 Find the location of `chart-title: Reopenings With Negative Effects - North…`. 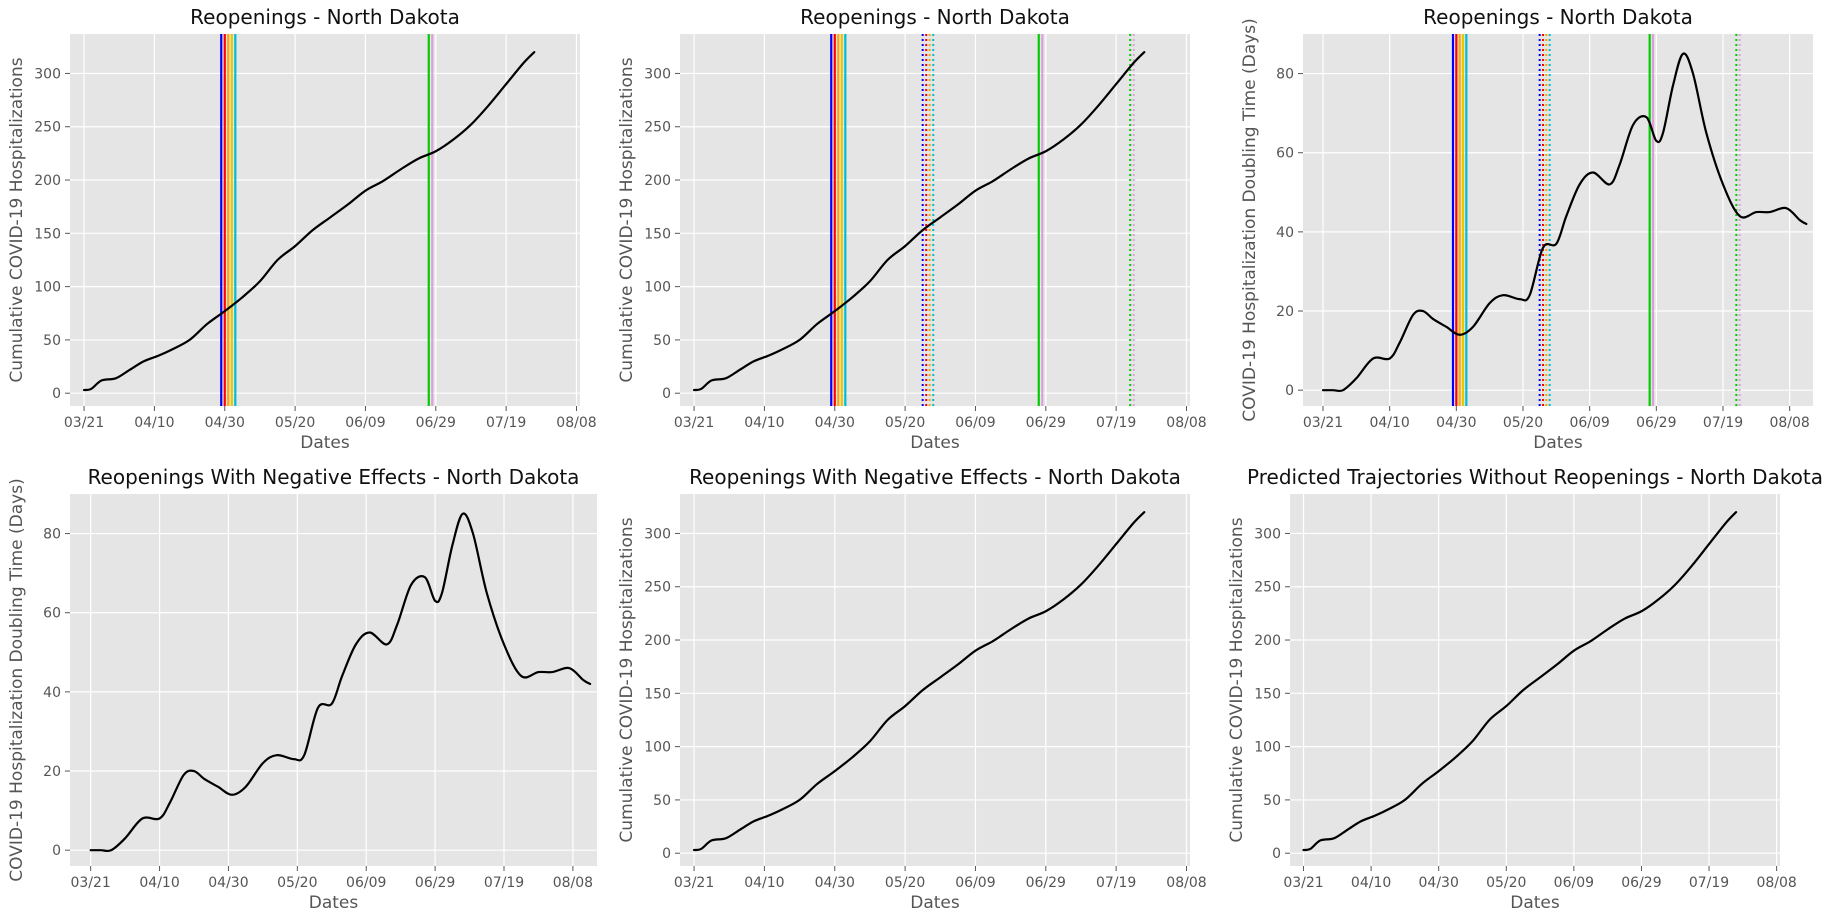

chart-title: Reopenings With Negative Effects - North… is located at coordinates (334, 477).